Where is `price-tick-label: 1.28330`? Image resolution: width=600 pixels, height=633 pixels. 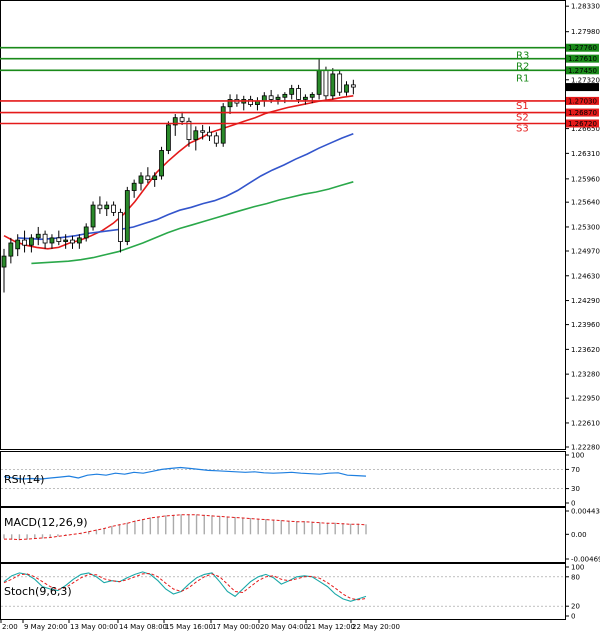 price-tick-label: 1.28330 is located at coordinates (585, 7).